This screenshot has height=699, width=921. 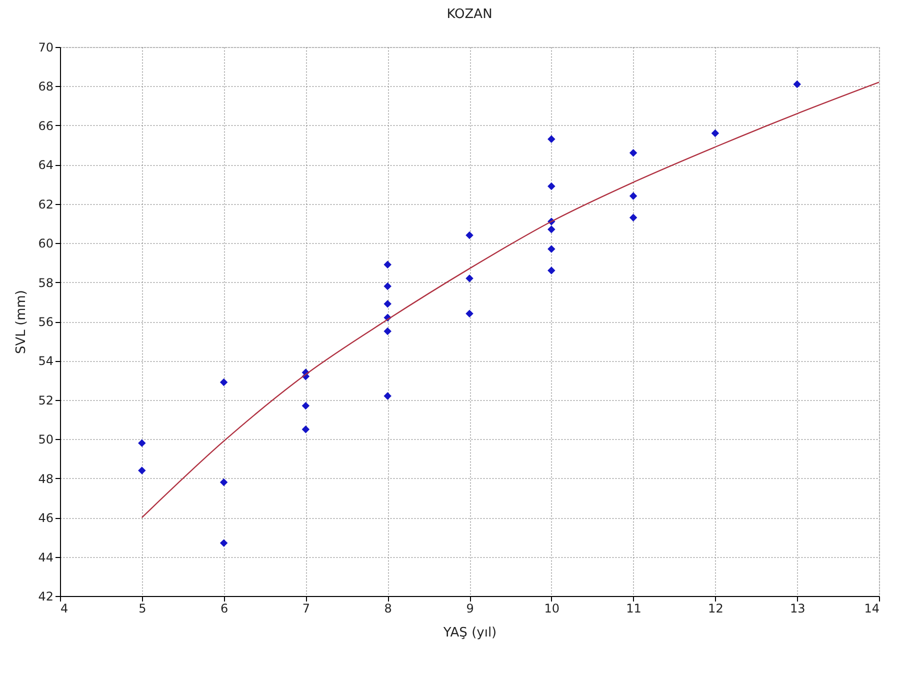 What do you see at coordinates (46, 322) in the screenshot?
I see `y-tick-label: 56` at bounding box center [46, 322].